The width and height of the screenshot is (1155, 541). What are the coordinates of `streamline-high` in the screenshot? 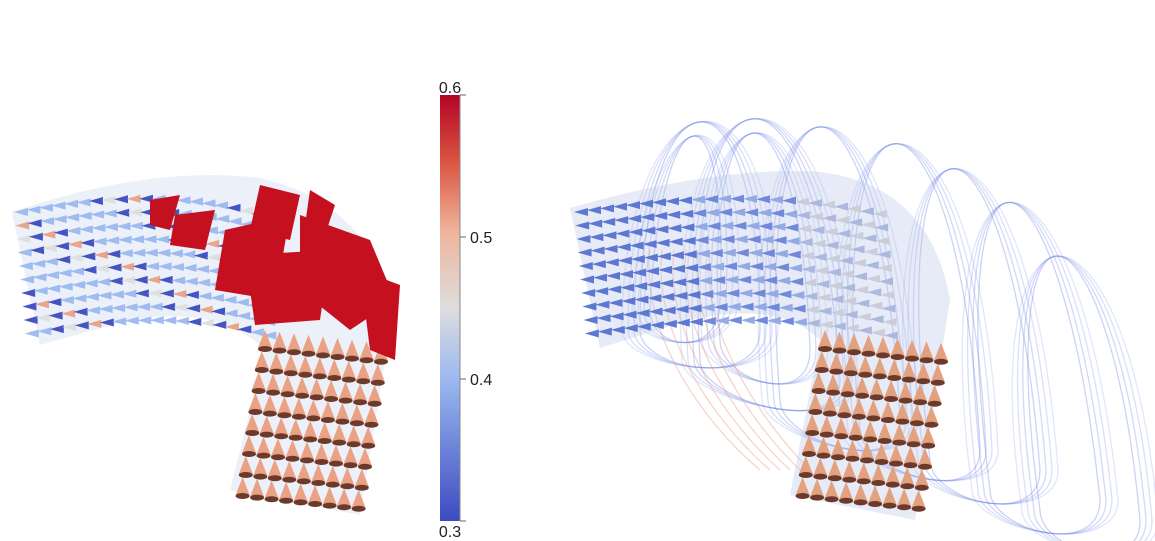 It's located at (715, 360).